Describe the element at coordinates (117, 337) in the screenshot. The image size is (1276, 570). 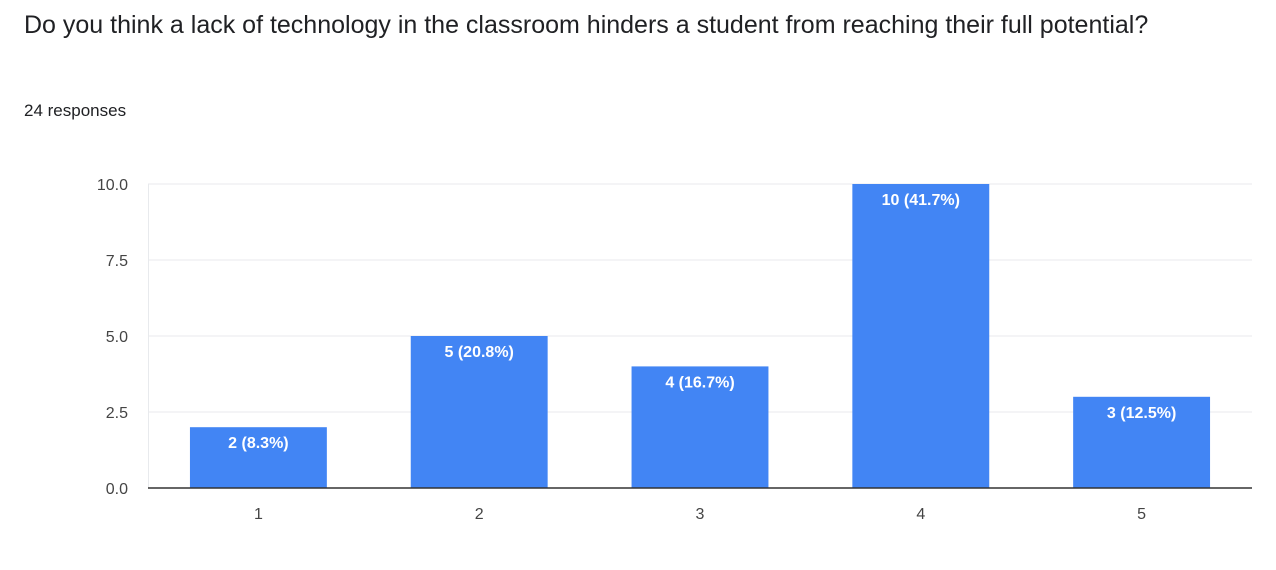
I see `y-tick-label: 5.0` at that location.